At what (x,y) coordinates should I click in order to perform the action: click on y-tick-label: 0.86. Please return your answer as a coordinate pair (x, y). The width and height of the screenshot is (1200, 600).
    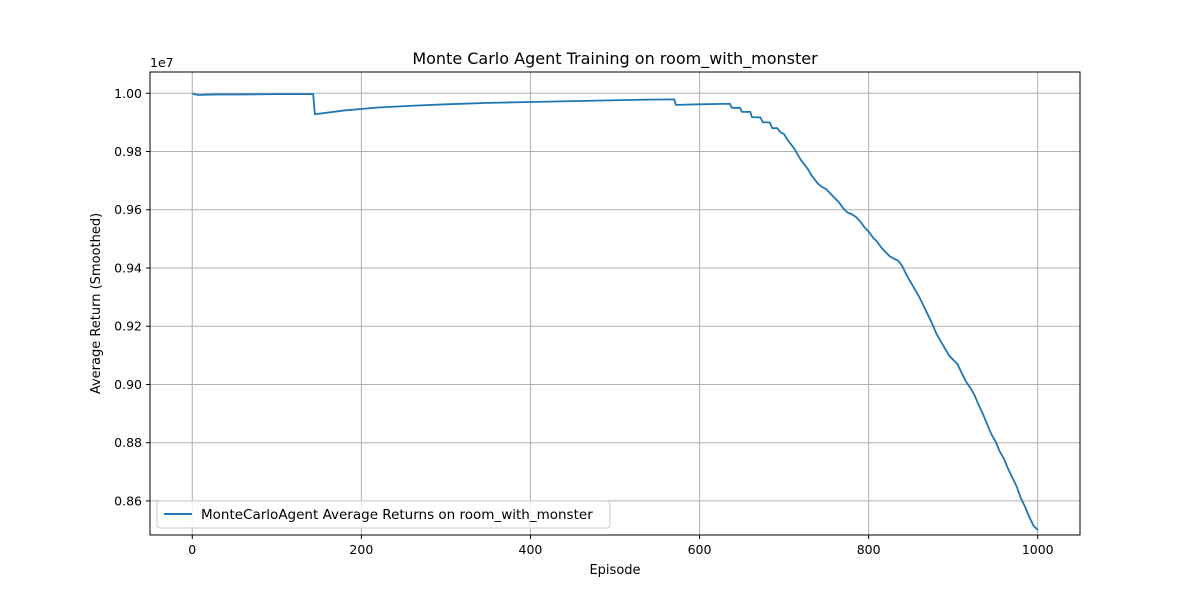
    Looking at the image, I should click on (128, 500).